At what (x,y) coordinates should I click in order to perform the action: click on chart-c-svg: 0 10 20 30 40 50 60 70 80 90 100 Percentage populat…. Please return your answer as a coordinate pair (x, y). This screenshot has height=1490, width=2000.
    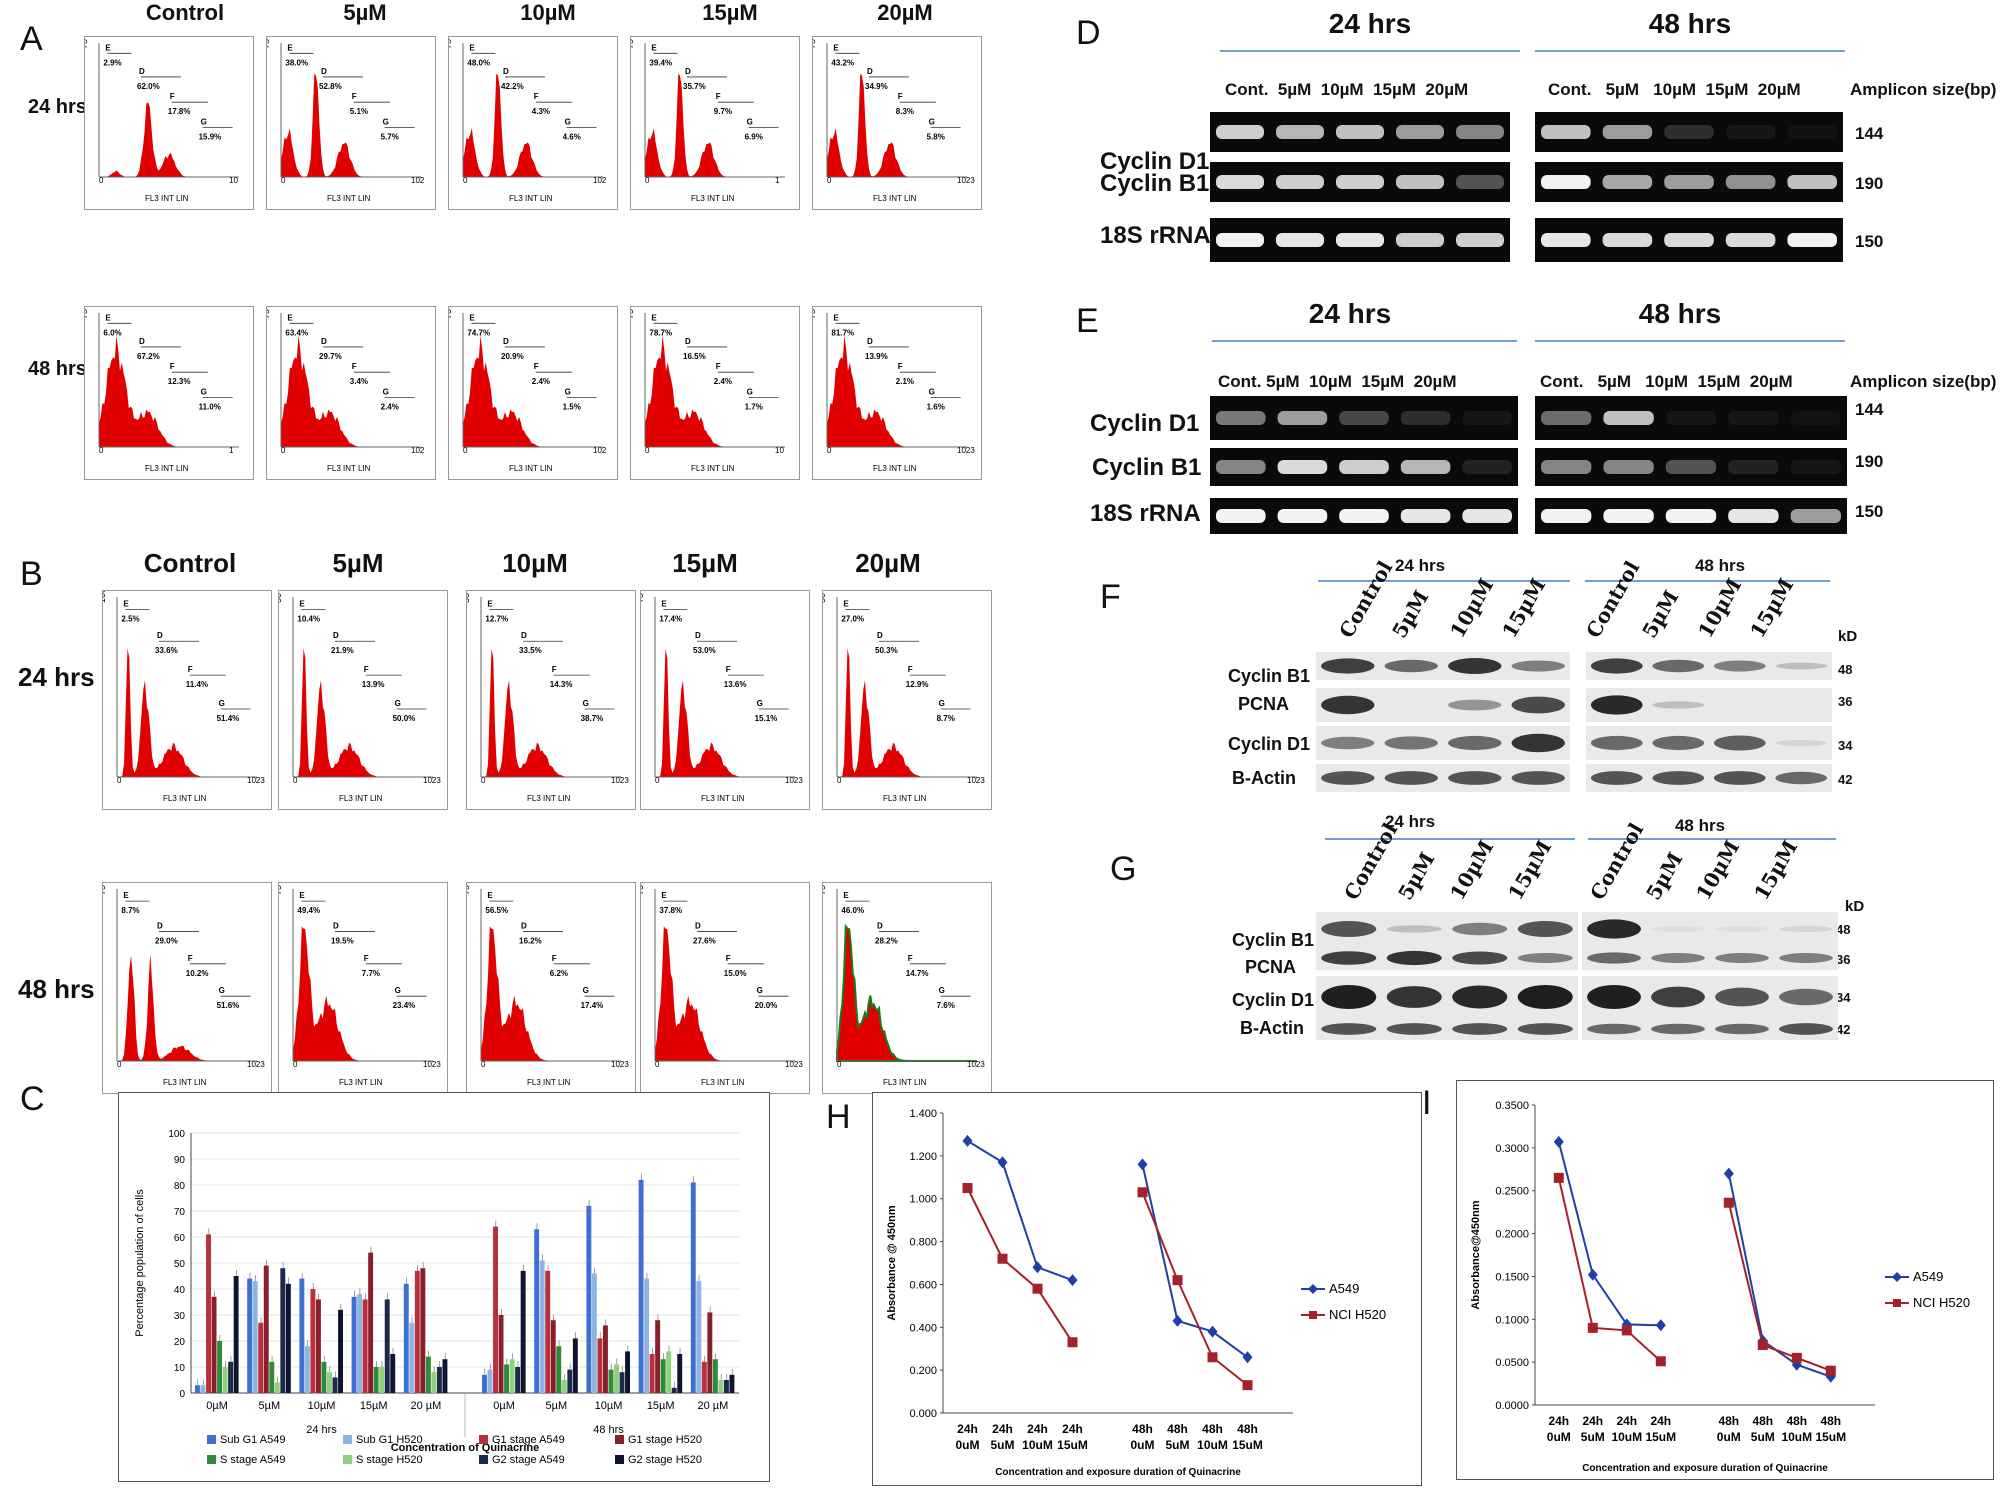
    Looking at the image, I should click on (436, 1297).